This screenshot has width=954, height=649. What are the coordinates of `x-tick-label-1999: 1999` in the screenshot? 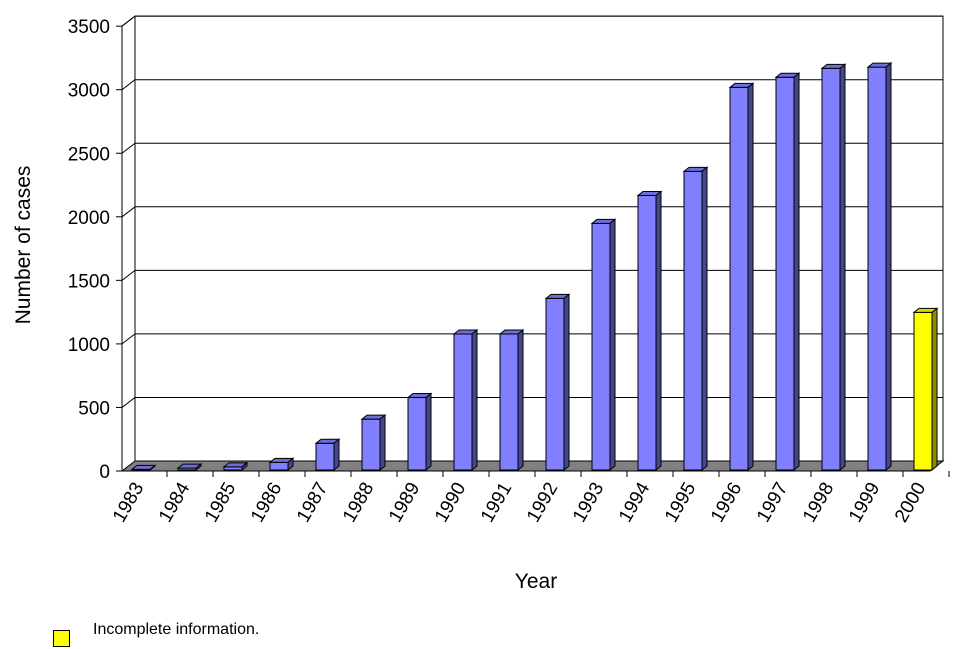 It's located at (864, 502).